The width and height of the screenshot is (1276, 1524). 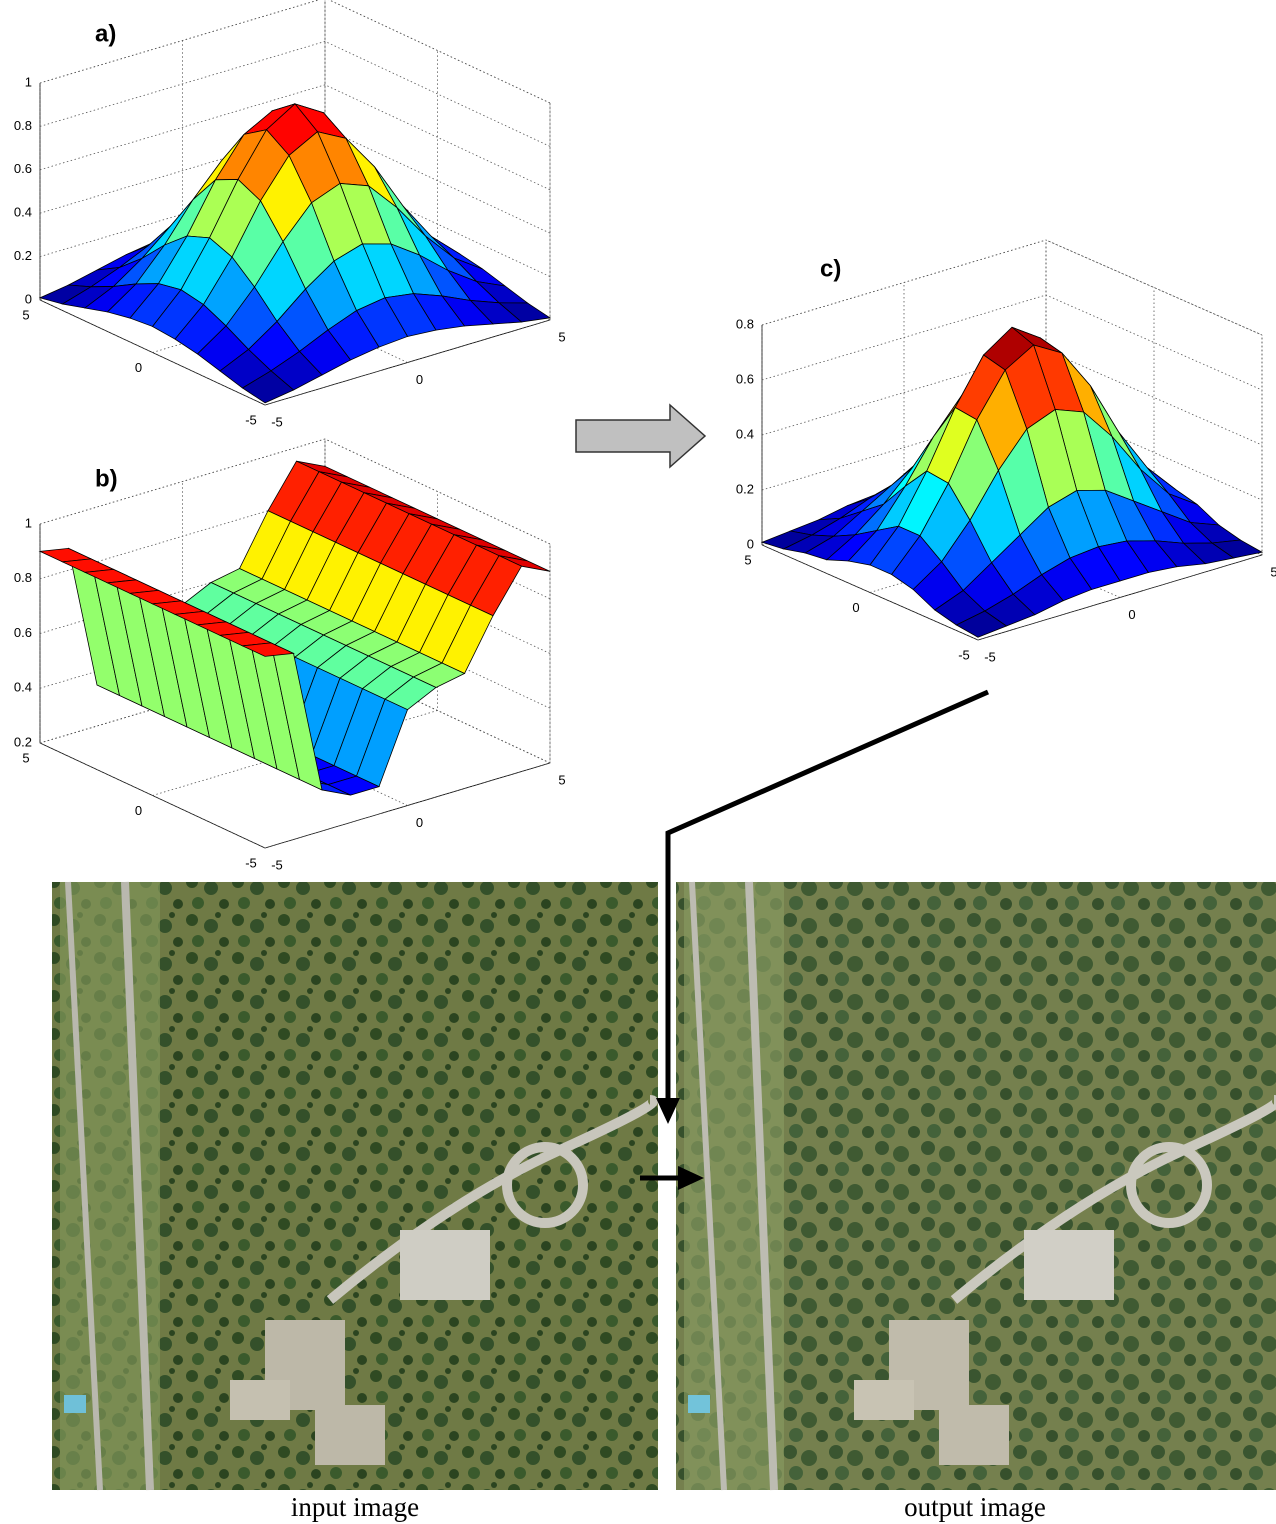 What do you see at coordinates (106, 478) in the screenshot?
I see `panel-label: b)` at bounding box center [106, 478].